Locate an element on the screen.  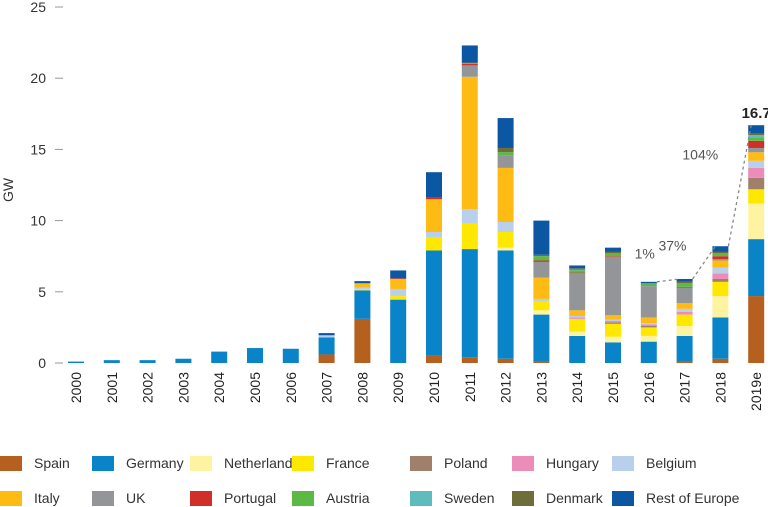
x-tick-label: 2008 is located at coordinates (362, 387).